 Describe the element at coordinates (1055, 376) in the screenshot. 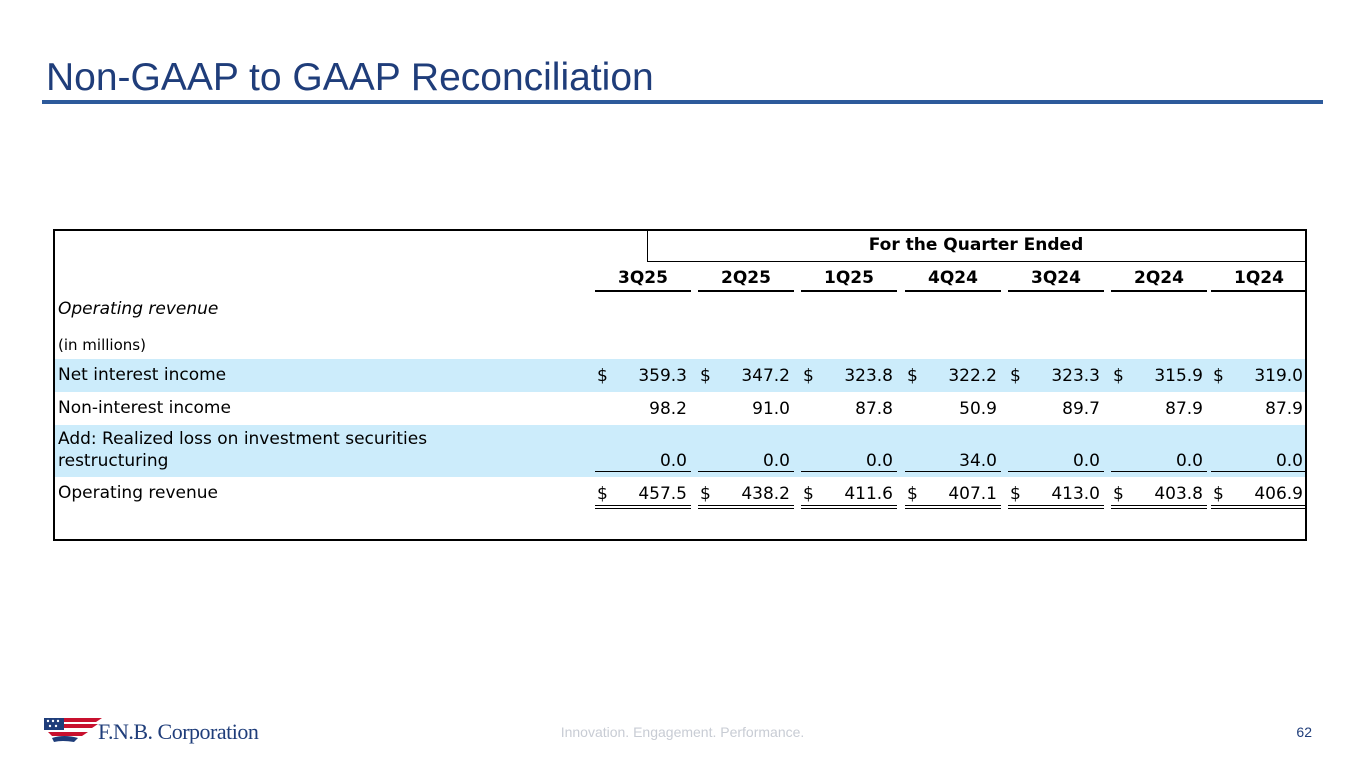

I see `table-cell: $323.3` at that location.